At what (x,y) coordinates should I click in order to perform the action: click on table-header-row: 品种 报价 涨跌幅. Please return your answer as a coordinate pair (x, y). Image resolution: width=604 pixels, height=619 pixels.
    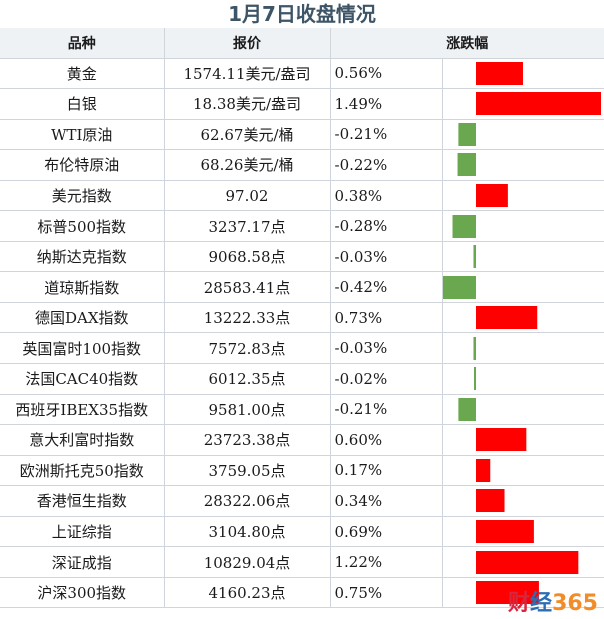
    Looking at the image, I should click on (302, 43).